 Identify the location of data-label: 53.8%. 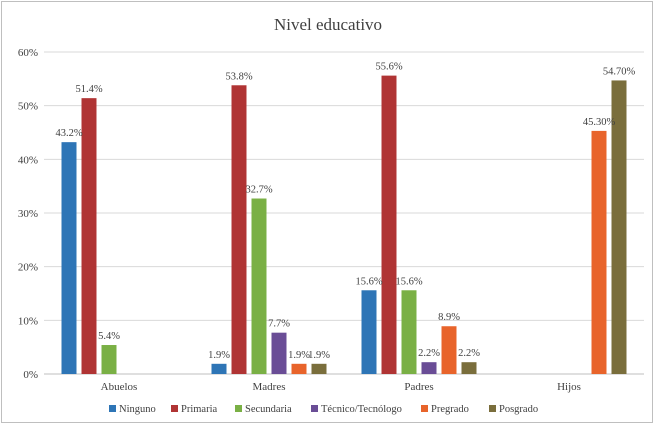
(238, 76).